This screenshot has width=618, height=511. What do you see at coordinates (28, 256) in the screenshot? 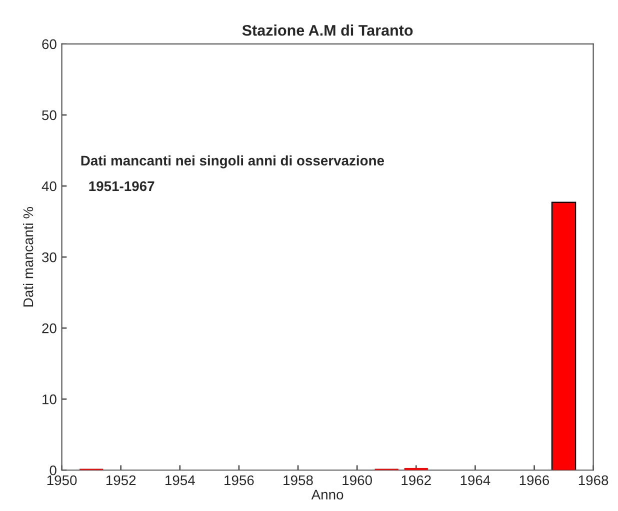
I see `y-axis-title: Dati mancanti %` at bounding box center [28, 256].